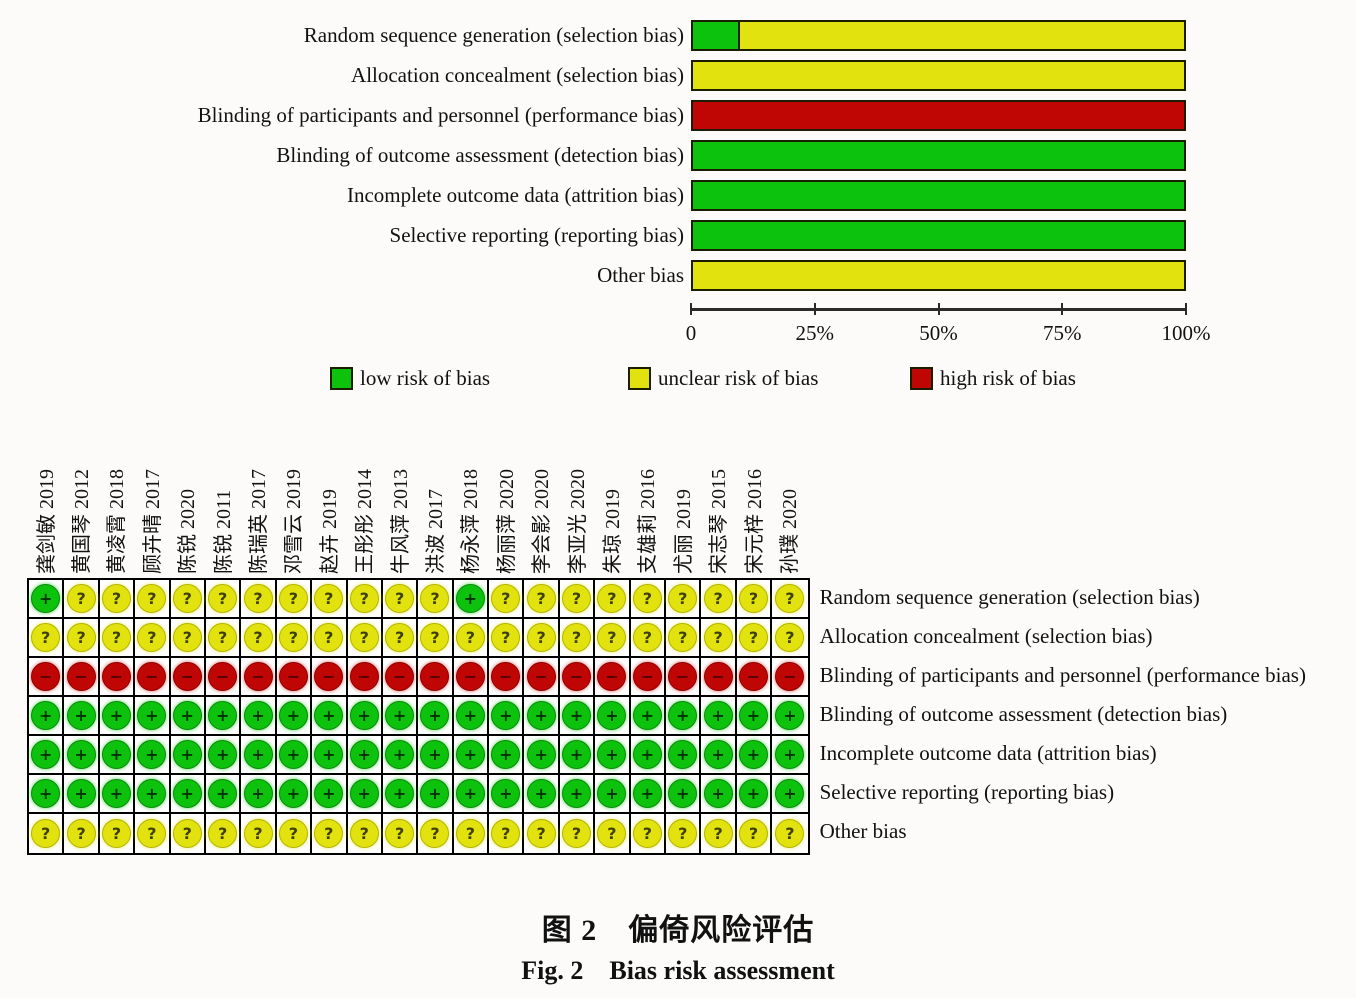 The width and height of the screenshot is (1356, 998). Describe the element at coordinates (188, 510) in the screenshot. I see `study-column-header: 陈锐 2020` at that location.